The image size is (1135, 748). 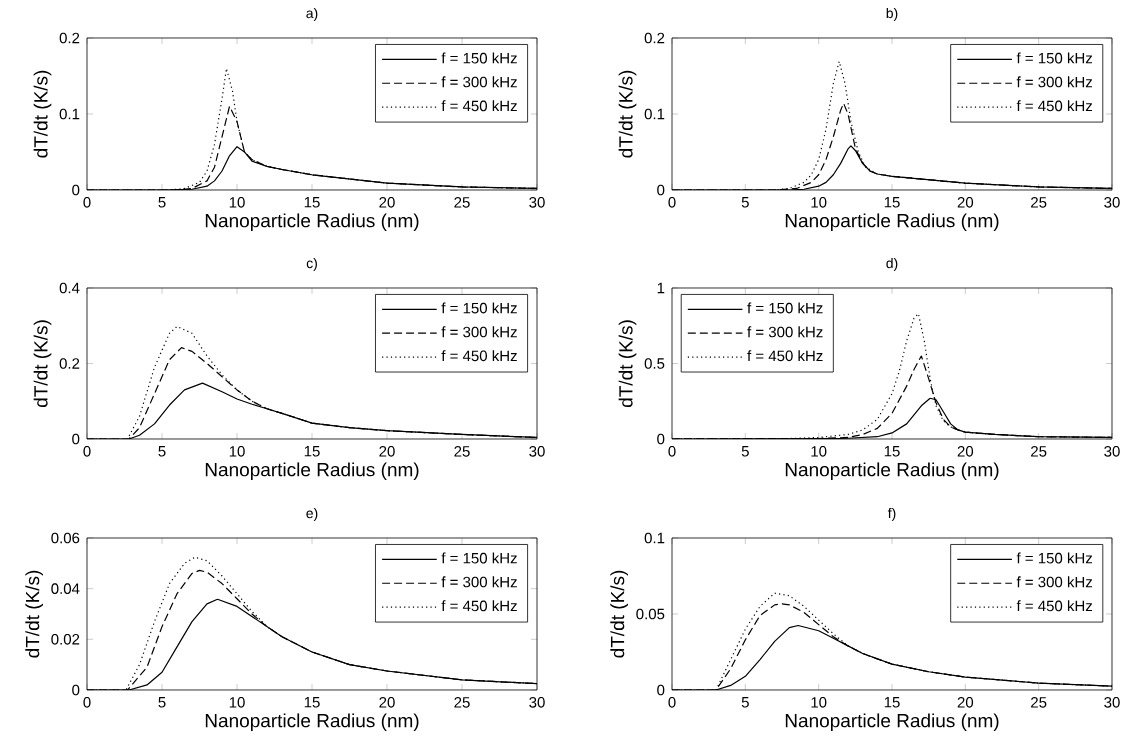 What do you see at coordinates (65, 538) in the screenshot?
I see `y-tick-label: 0.06` at bounding box center [65, 538].